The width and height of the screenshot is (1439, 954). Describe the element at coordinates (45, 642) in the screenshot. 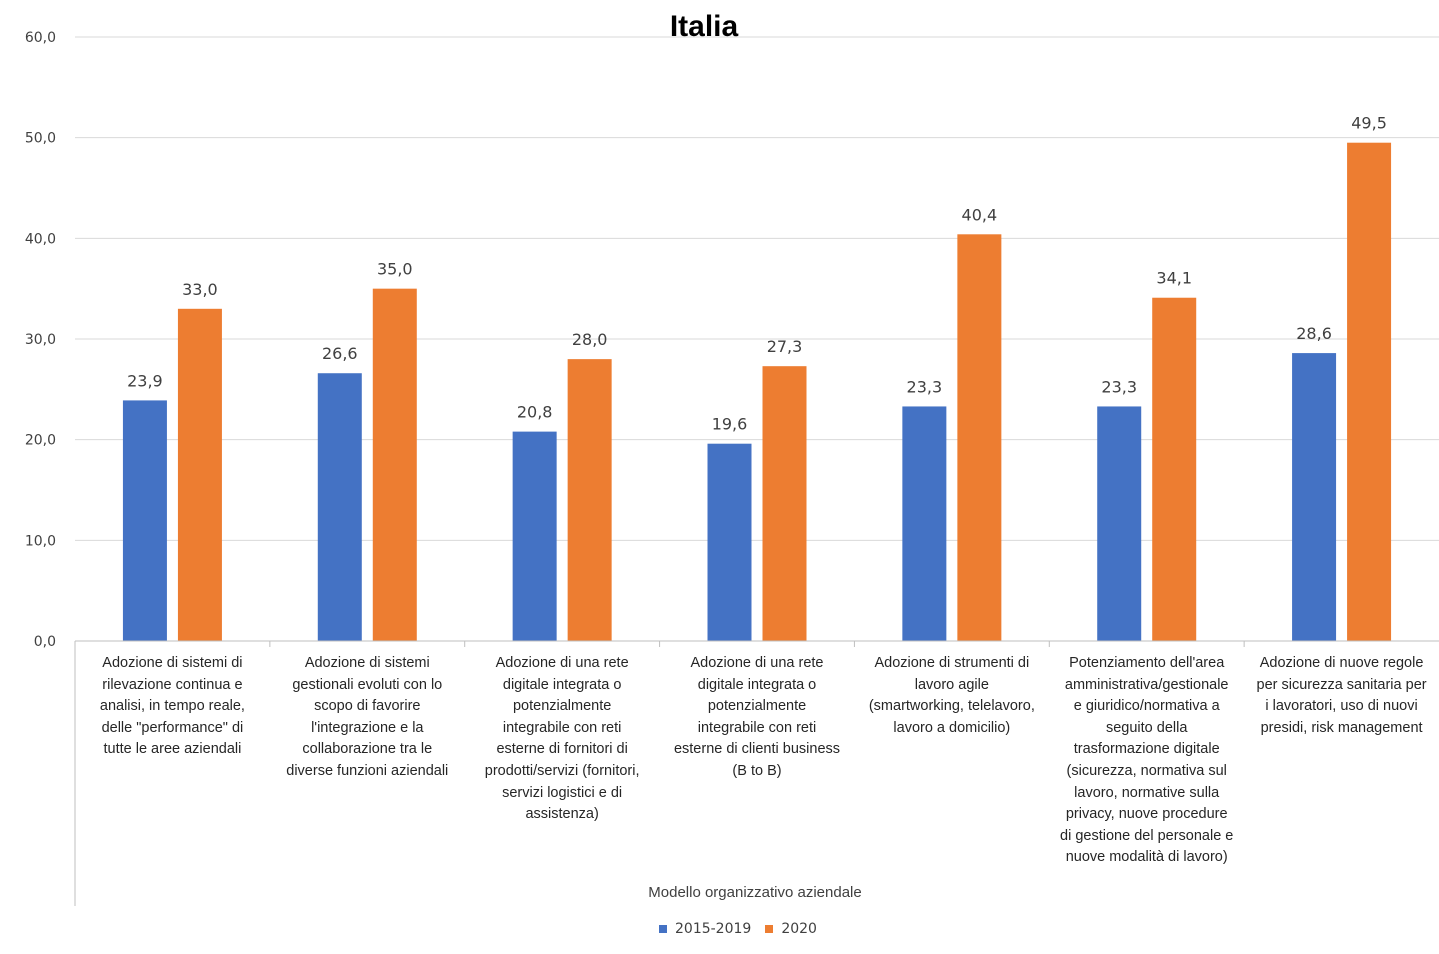

I see `y-tick-label: 0,0` at that location.